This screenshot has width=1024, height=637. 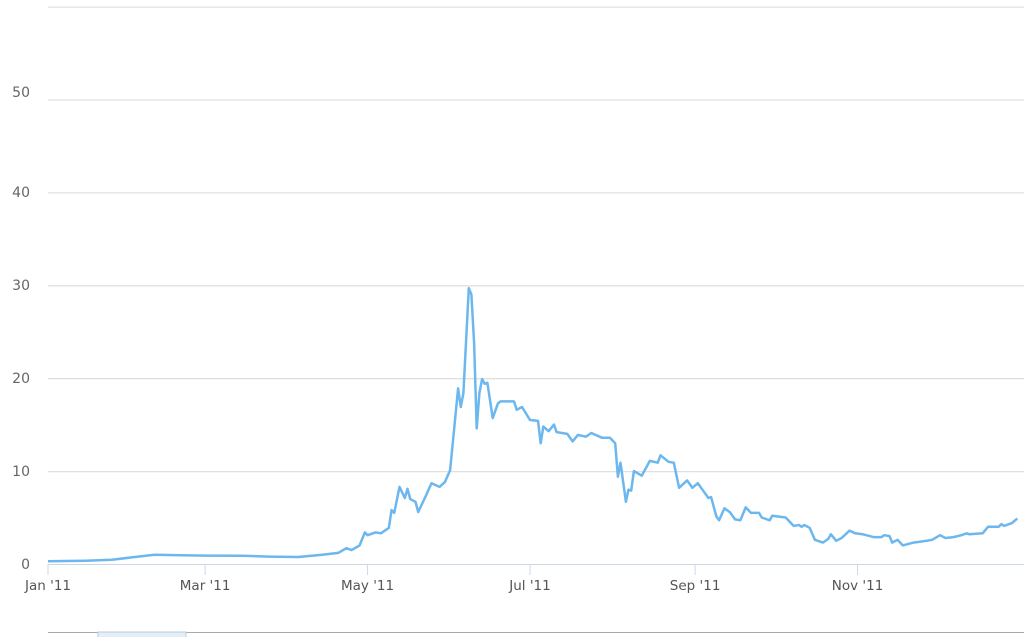 I want to click on y-tick-label: 10, so click(x=21, y=472).